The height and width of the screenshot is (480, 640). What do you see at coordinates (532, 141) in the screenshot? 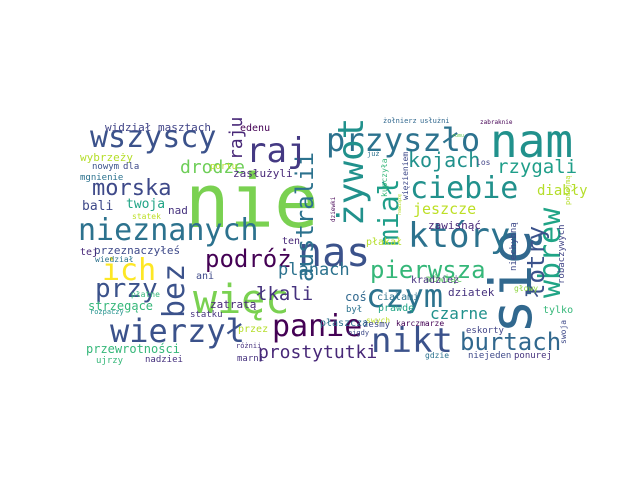
I see `word: nam` at bounding box center [532, 141].